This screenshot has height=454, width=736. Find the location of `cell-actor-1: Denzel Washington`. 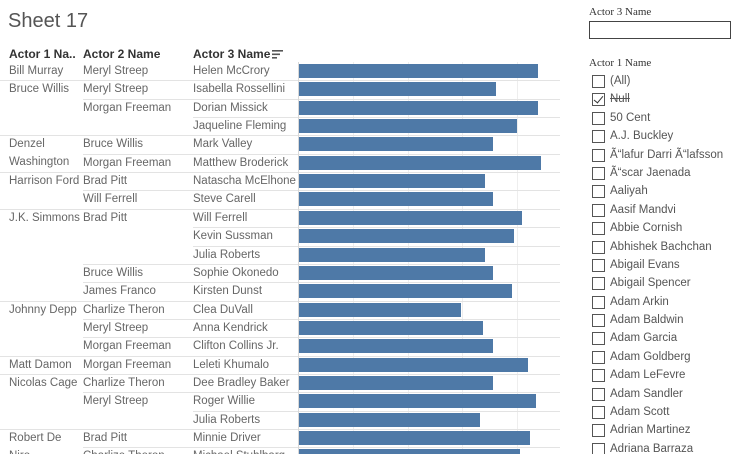

cell-actor-1: Denzel Washington is located at coordinates (39, 153).